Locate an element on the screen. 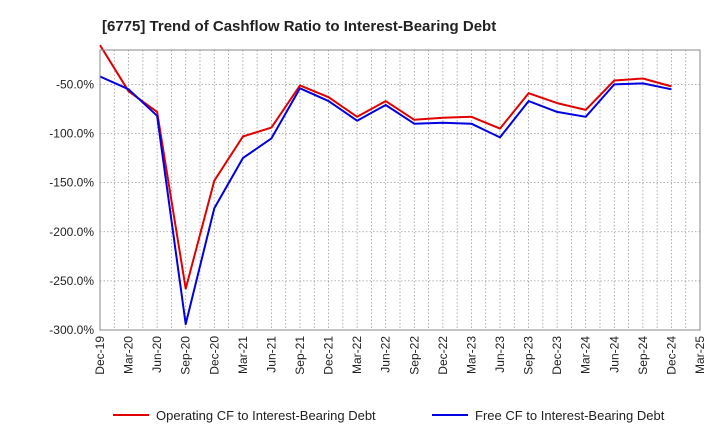  x-tick-label: Dec-19 is located at coordinates (100, 355).